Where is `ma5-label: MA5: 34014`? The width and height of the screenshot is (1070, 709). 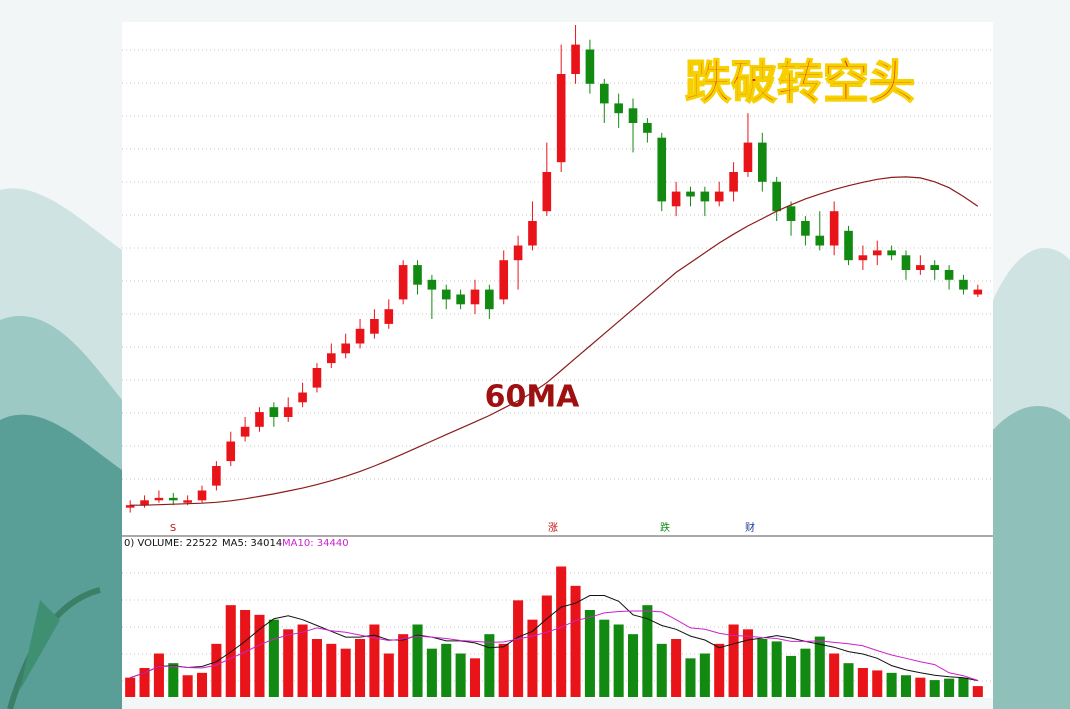 ma5-label: MA5: 34014 is located at coordinates (252, 543).